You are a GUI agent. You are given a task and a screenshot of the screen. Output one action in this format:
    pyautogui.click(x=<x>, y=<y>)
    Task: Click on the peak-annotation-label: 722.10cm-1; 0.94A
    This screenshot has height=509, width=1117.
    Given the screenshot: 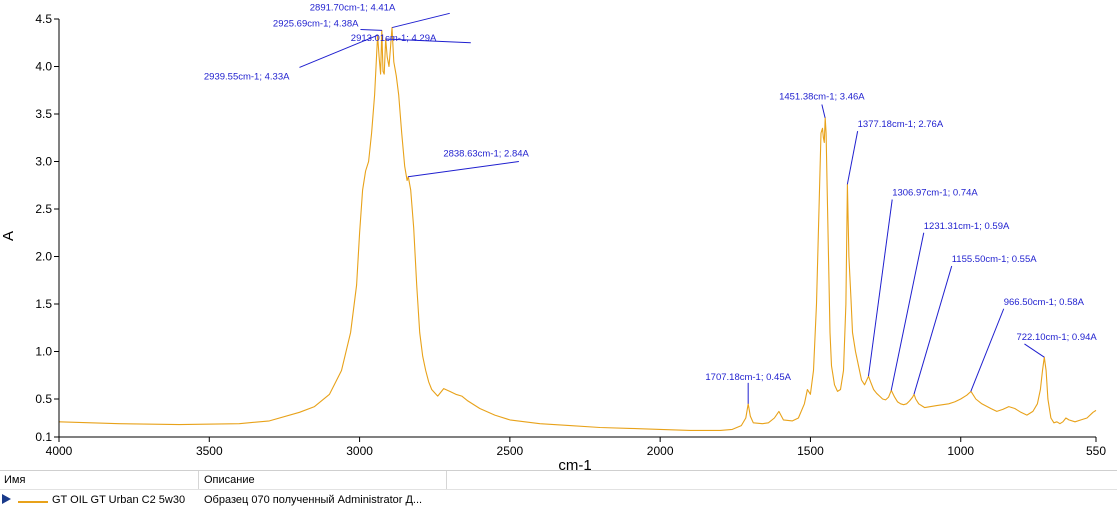 What is the action you would take?
    pyautogui.click(x=1056, y=337)
    